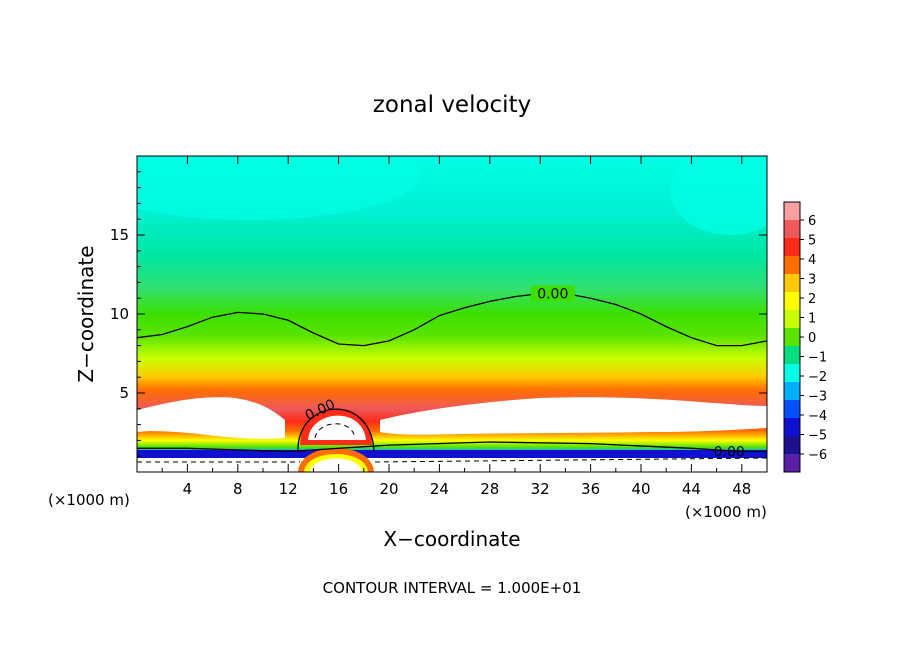  Describe the element at coordinates (729, 452) in the screenshot. I see `low-zero-contour-label: 0.00` at that location.